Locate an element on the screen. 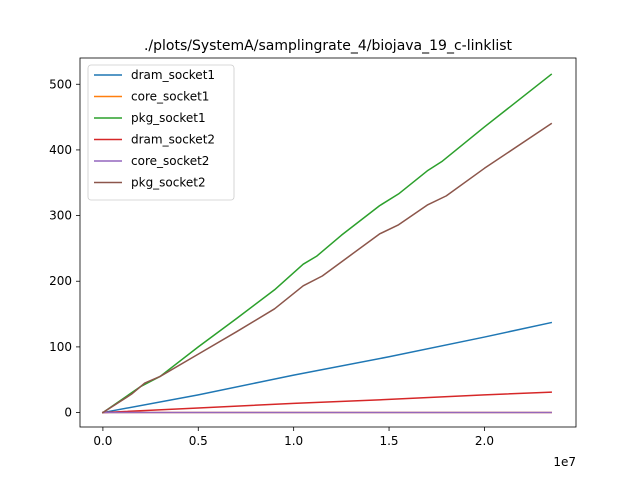 The height and width of the screenshot is (480, 640). series-line-dram-socket1 is located at coordinates (327, 367).